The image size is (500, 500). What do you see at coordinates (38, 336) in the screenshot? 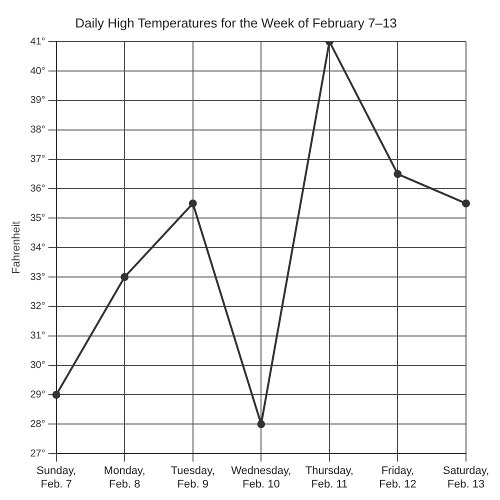
I see `y-tick-label: 31°` at bounding box center [38, 336].